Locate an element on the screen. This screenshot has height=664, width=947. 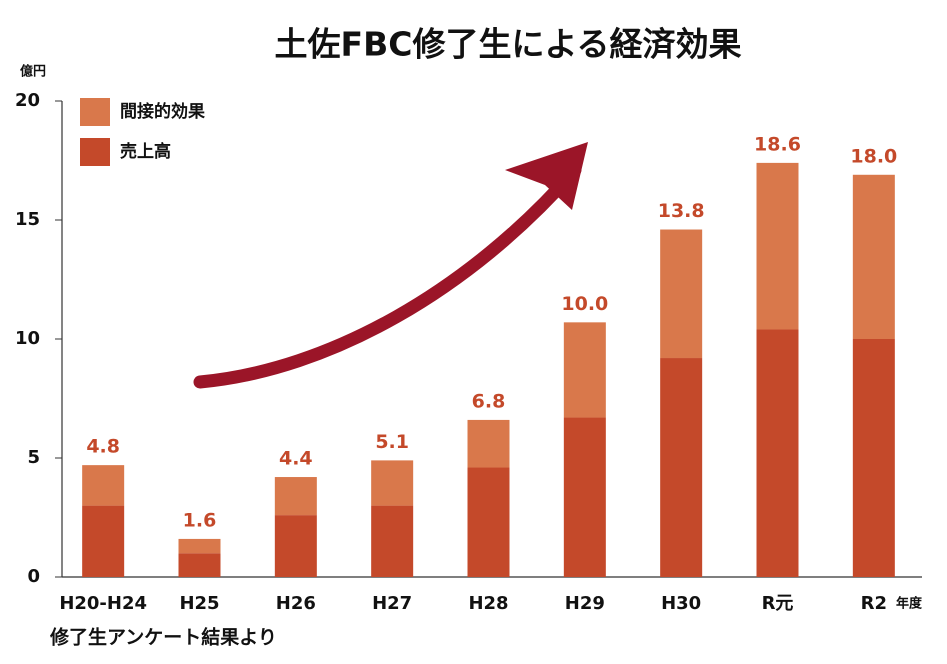
total-label: 6.8 is located at coordinates (489, 401).